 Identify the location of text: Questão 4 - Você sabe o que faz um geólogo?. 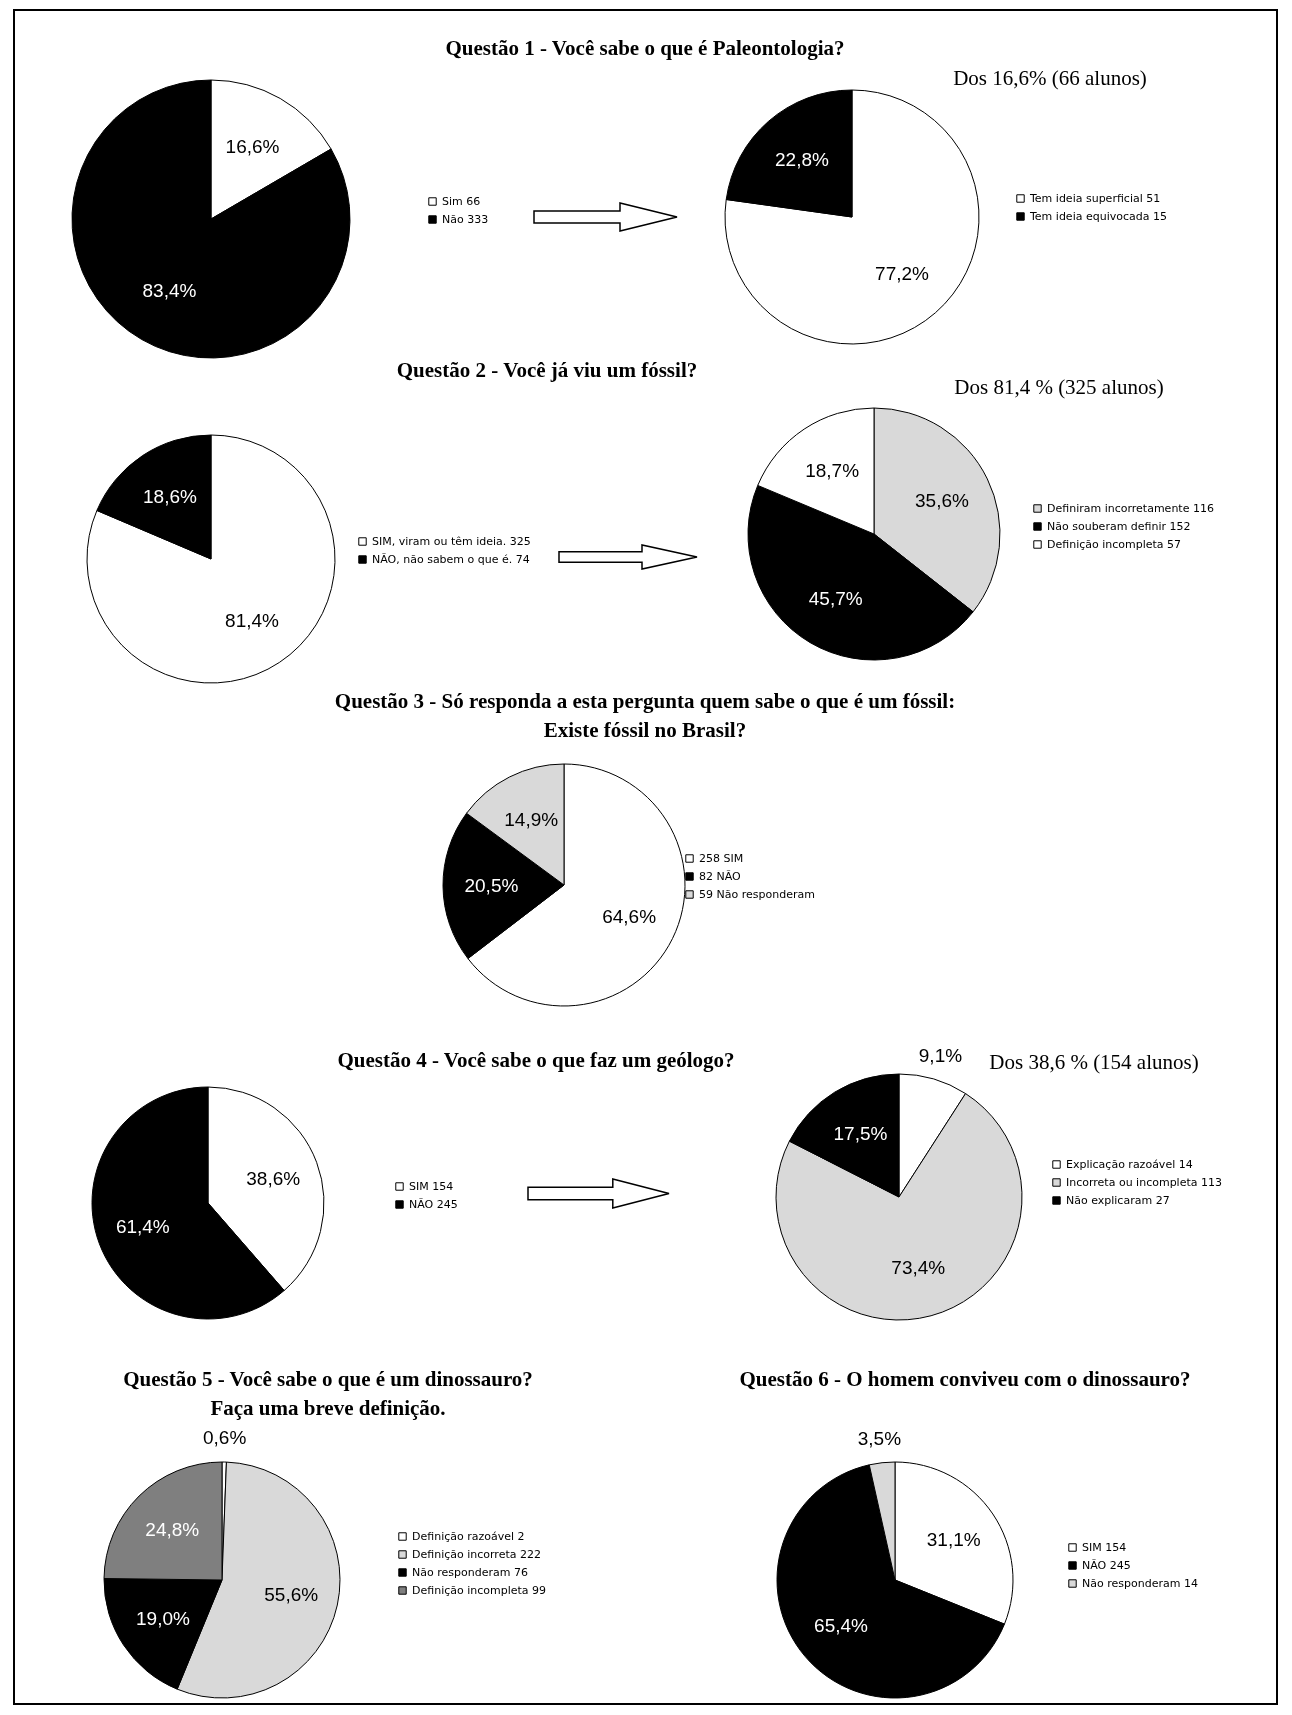
(536, 1060).